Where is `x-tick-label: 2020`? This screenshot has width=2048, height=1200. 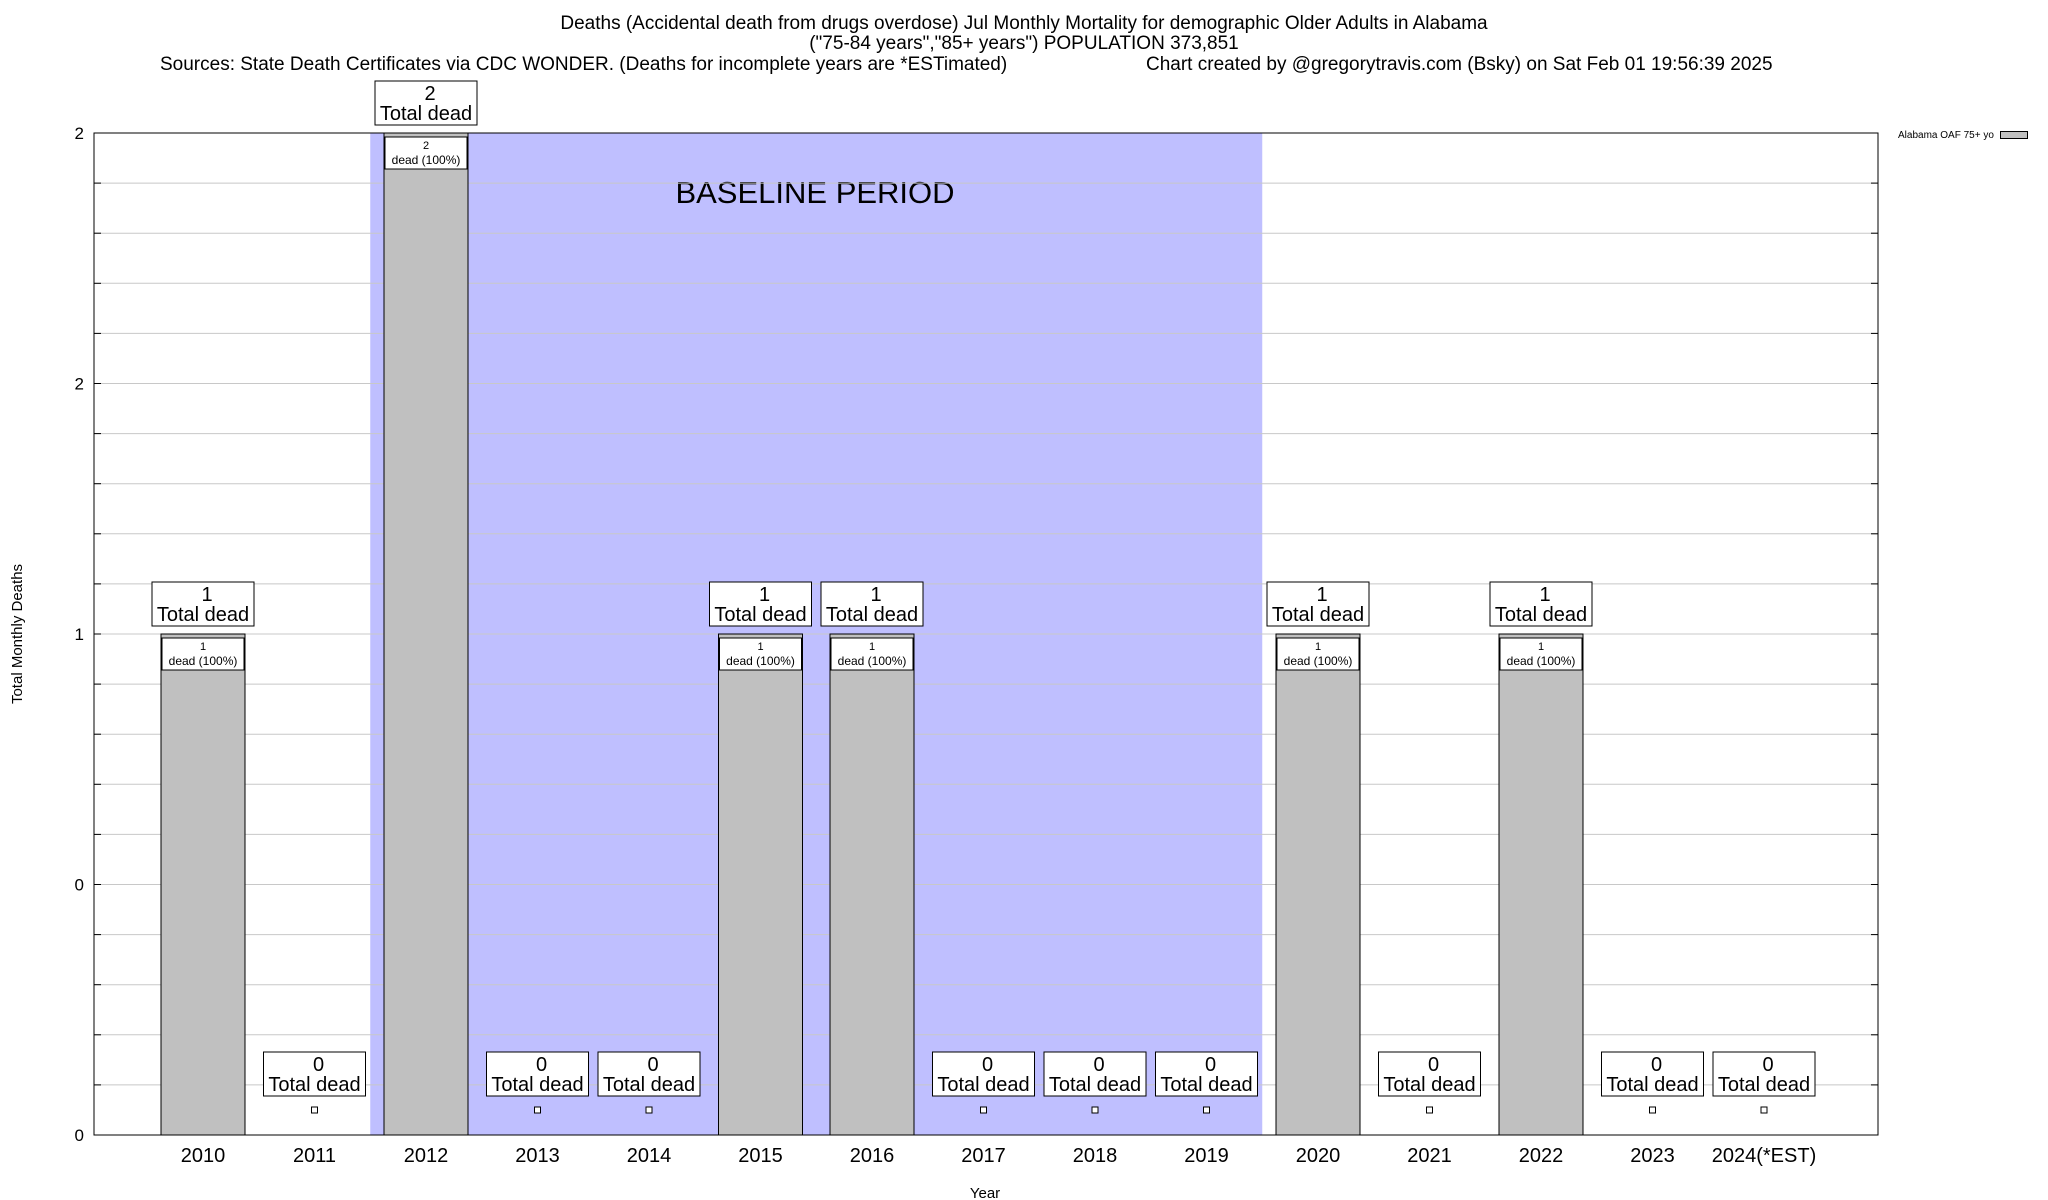 x-tick-label: 2020 is located at coordinates (1318, 1156).